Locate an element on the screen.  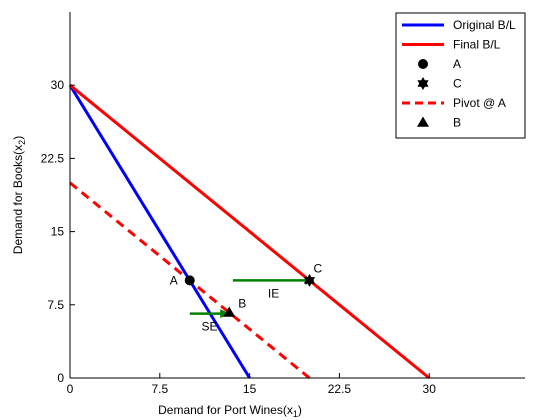
x-axis-label: Demand for Port Wines(x1) is located at coordinates (230, 411).